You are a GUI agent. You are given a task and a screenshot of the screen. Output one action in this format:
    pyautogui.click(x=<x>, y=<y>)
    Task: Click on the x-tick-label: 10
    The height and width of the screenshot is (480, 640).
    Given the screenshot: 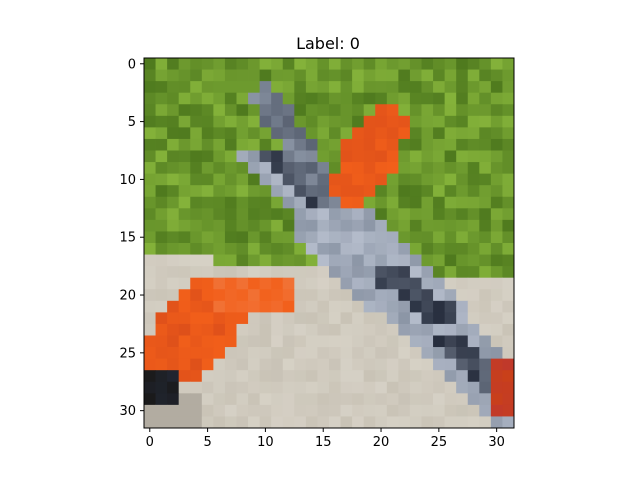 What is the action you would take?
    pyautogui.click(x=265, y=442)
    